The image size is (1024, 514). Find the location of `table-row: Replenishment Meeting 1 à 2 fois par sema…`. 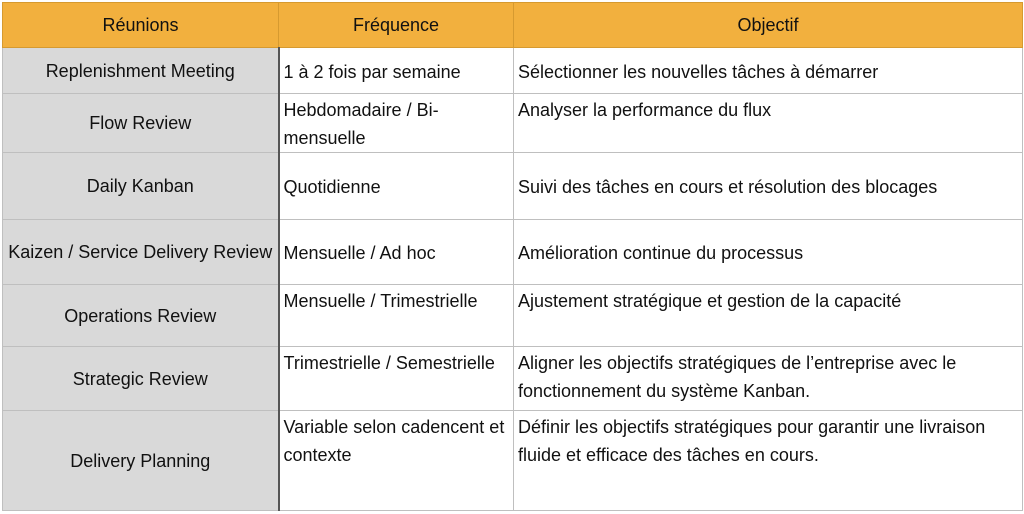

table-row: Replenishment Meeting 1 à 2 fois par sema… is located at coordinates (512, 70).